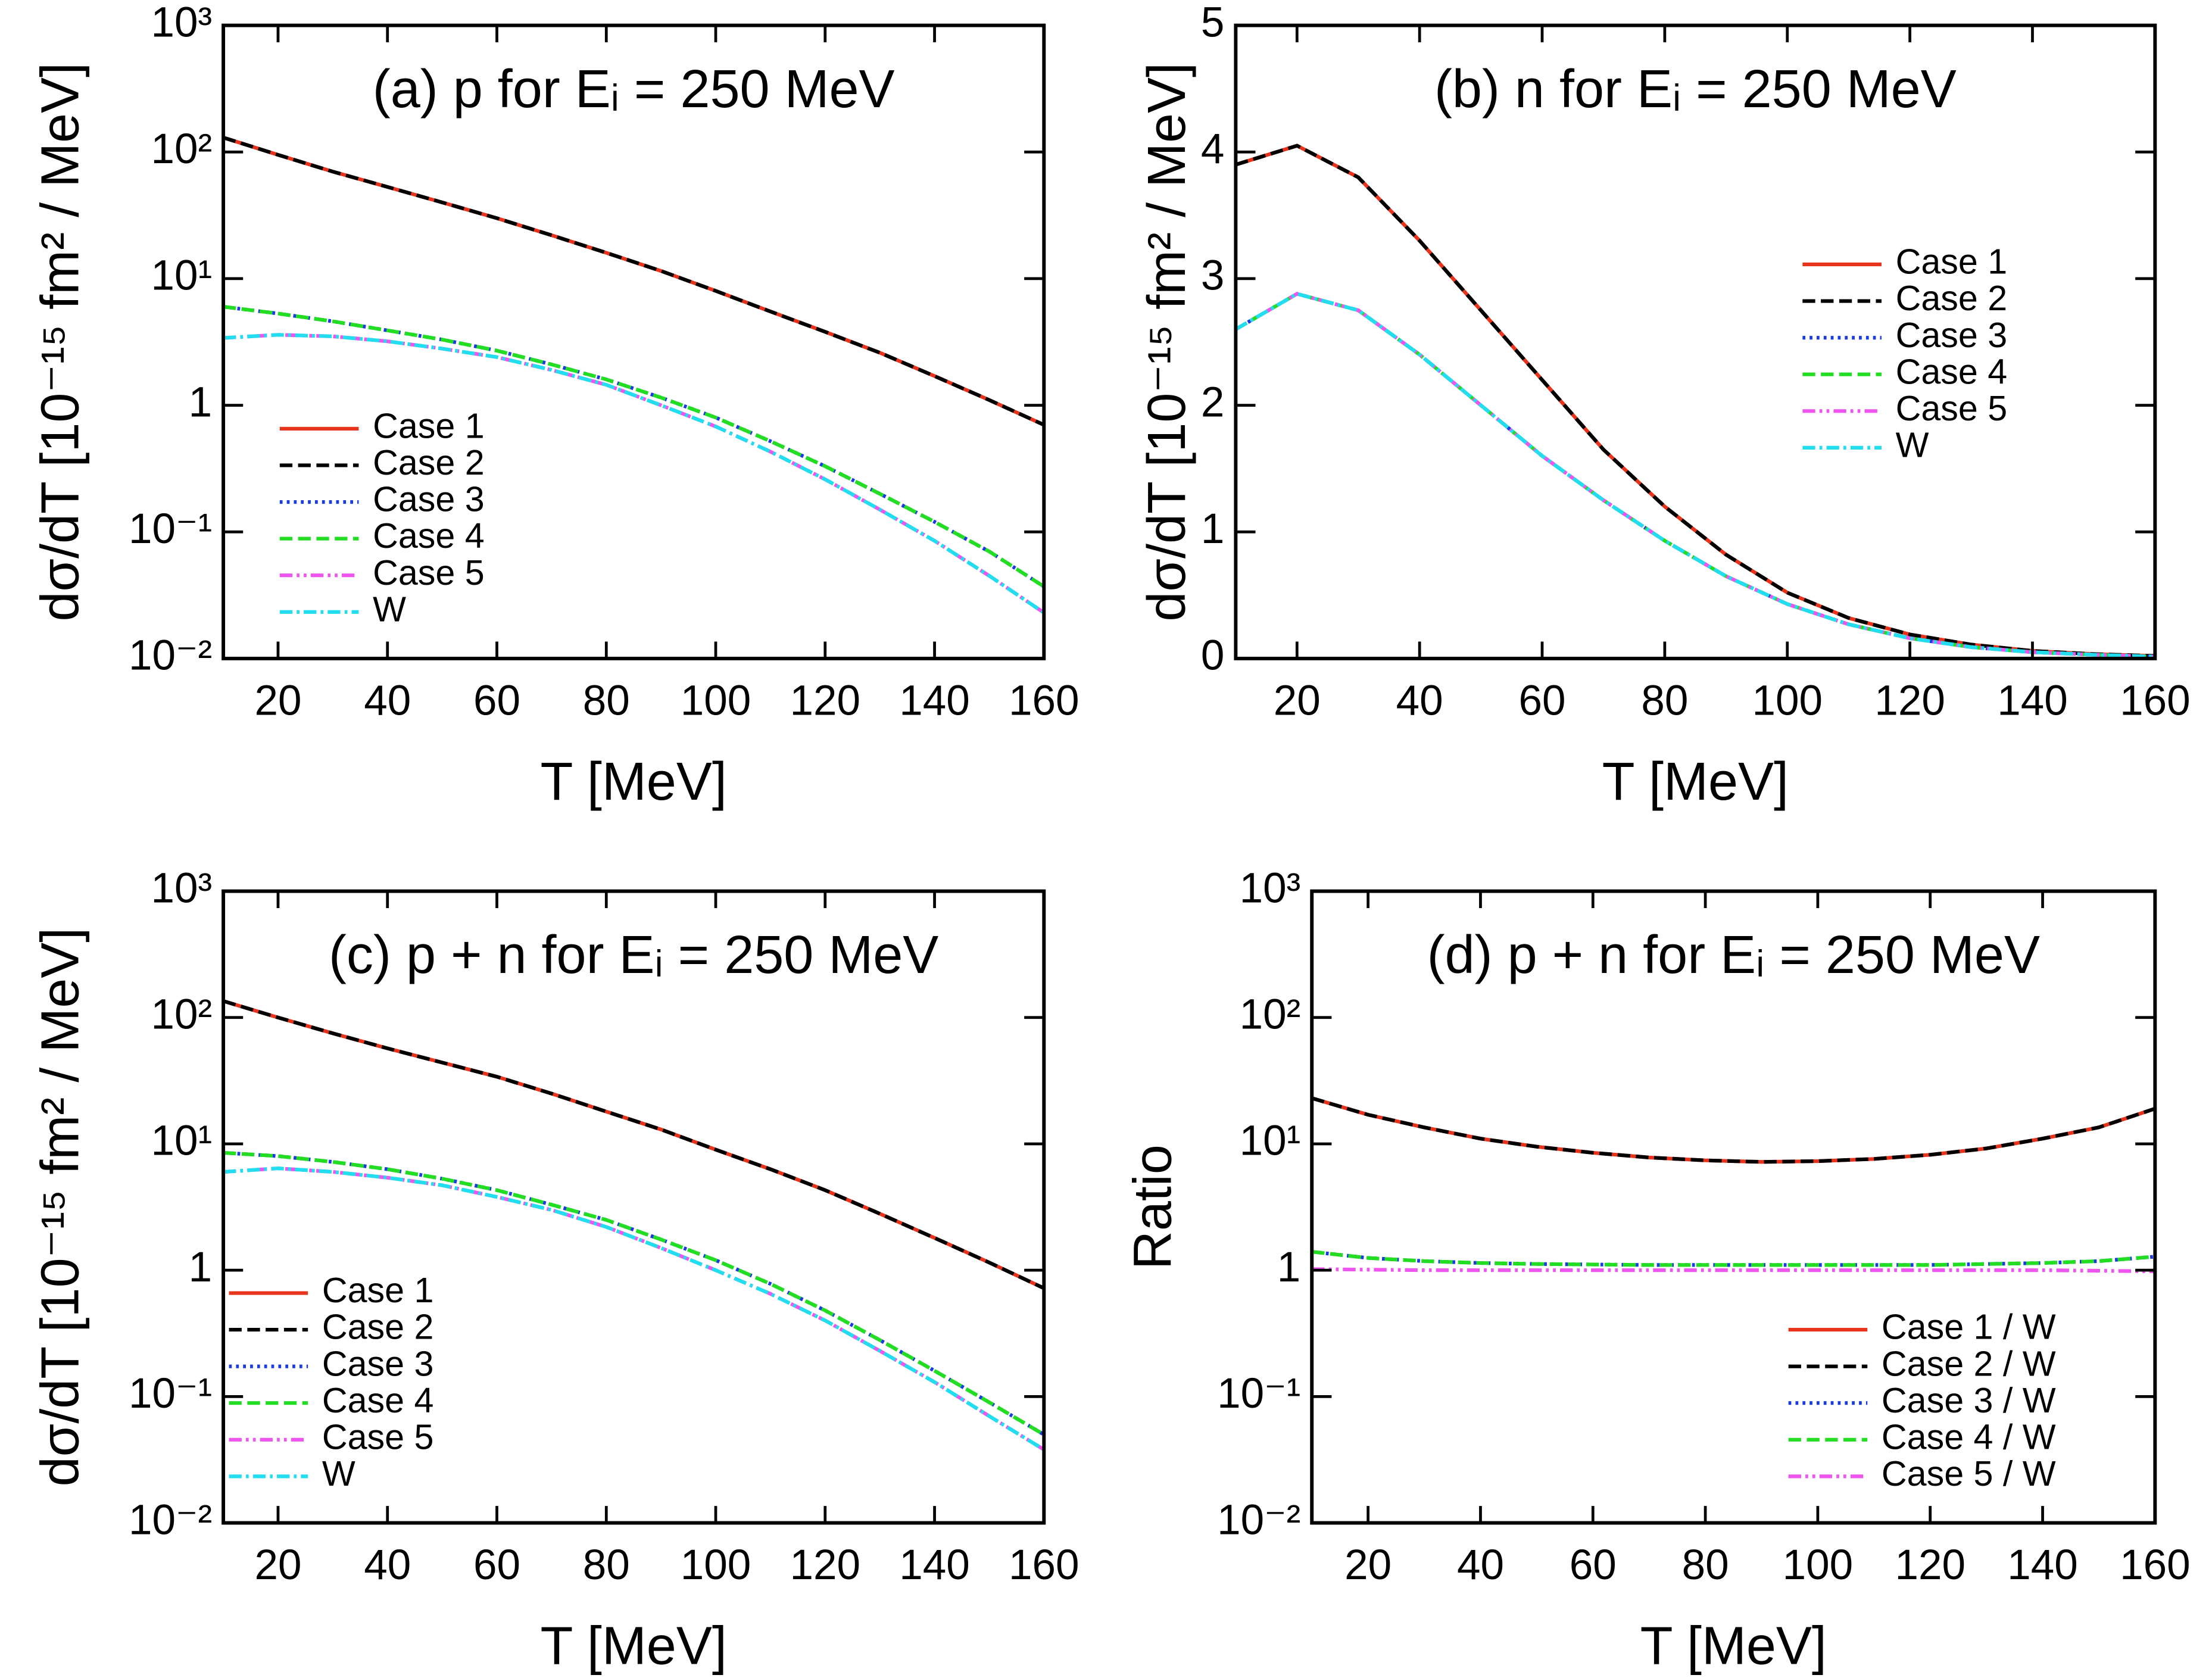 The width and height of the screenshot is (2212, 1678). What do you see at coordinates (1213, 149) in the screenshot?
I see `y-tick-label: 4` at bounding box center [1213, 149].